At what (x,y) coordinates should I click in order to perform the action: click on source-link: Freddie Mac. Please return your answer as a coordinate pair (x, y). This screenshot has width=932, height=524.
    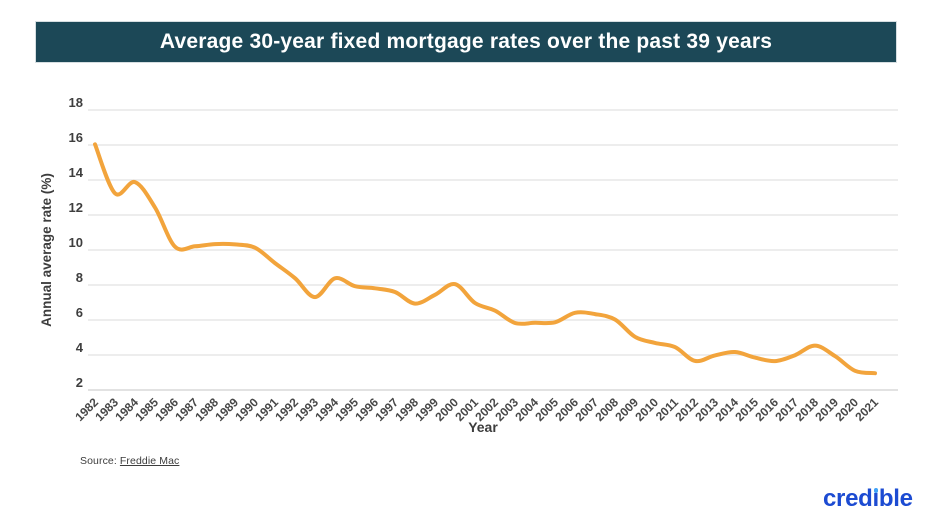
    Looking at the image, I should click on (149, 461).